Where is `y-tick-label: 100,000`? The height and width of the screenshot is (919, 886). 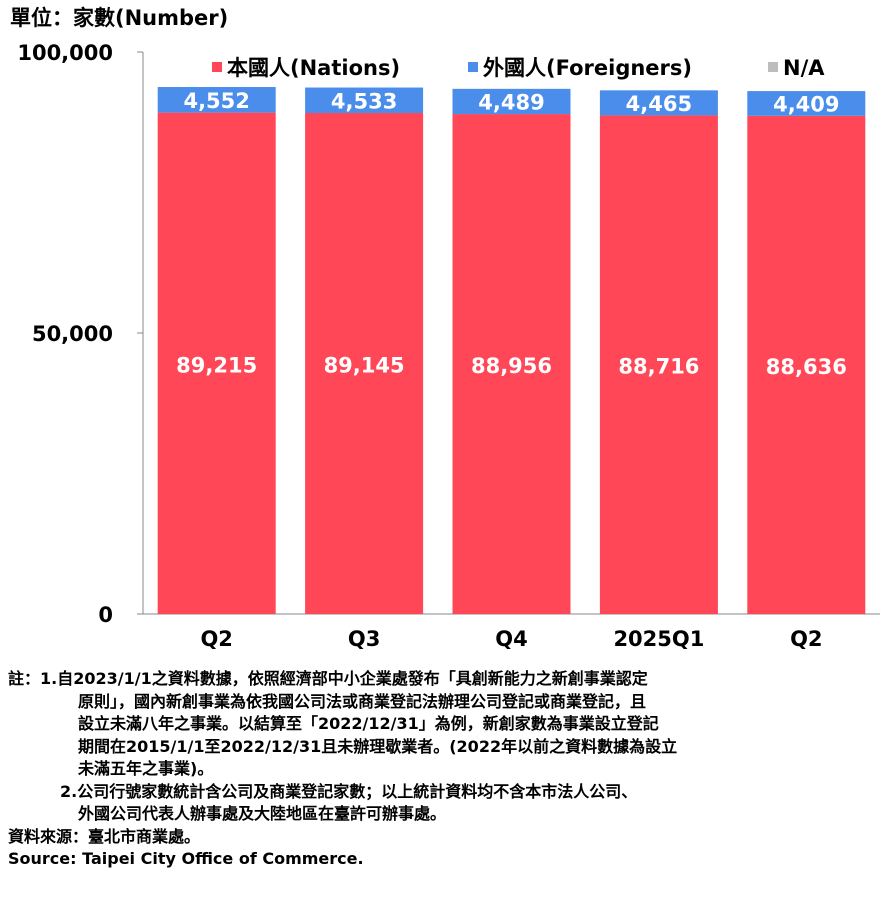 y-tick-label: 100,000 is located at coordinates (65, 53).